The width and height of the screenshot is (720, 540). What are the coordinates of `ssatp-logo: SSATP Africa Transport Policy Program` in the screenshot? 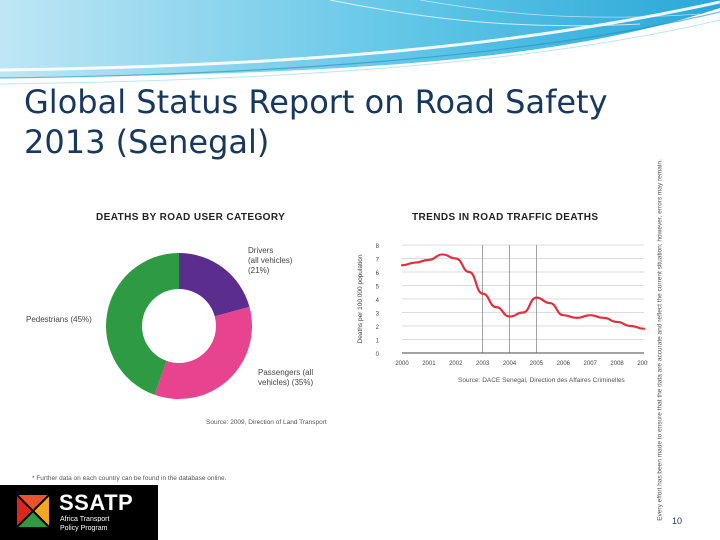 It's located at (79, 512).